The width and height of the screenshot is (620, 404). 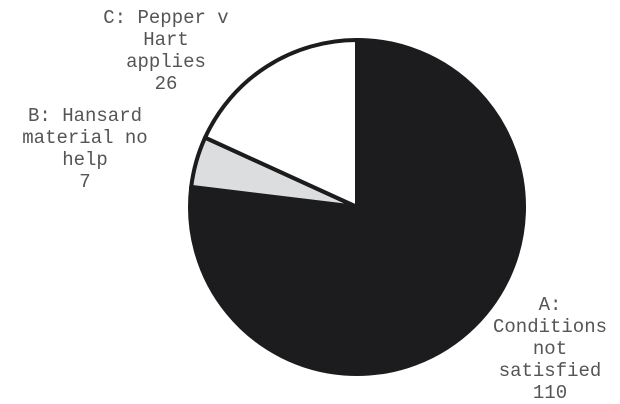 What do you see at coordinates (165, 51) in the screenshot?
I see `label-c: C: Pepper v Hart applies 26` at bounding box center [165, 51].